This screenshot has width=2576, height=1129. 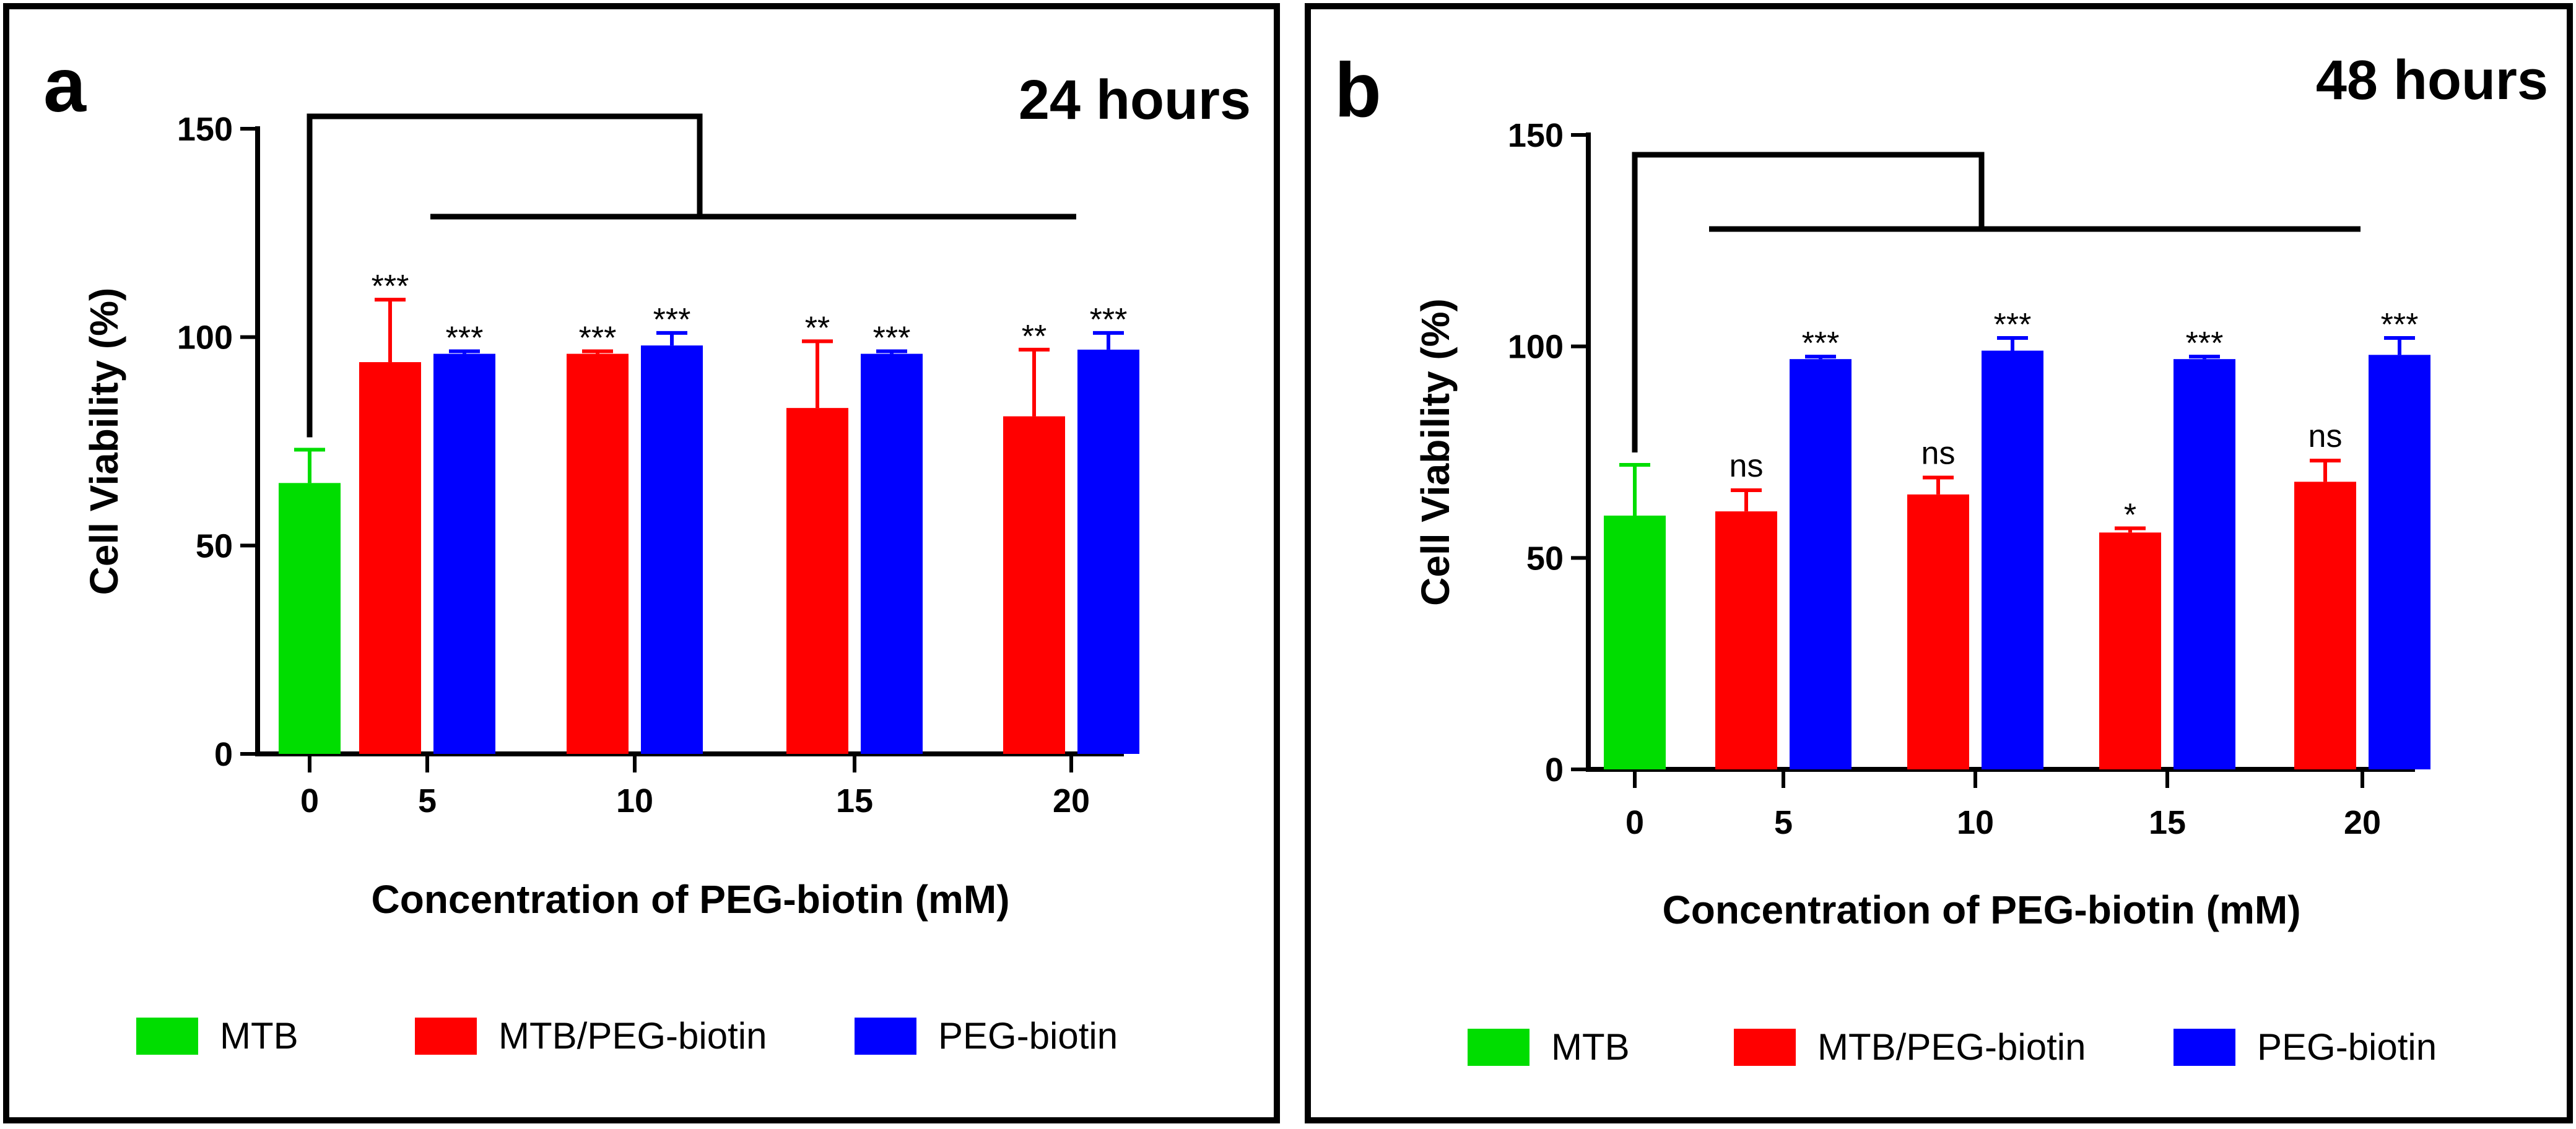 What do you see at coordinates (691, 900) in the screenshot?
I see `x-axis-title-a: Concentration of PEG-biotin (mM)` at bounding box center [691, 900].